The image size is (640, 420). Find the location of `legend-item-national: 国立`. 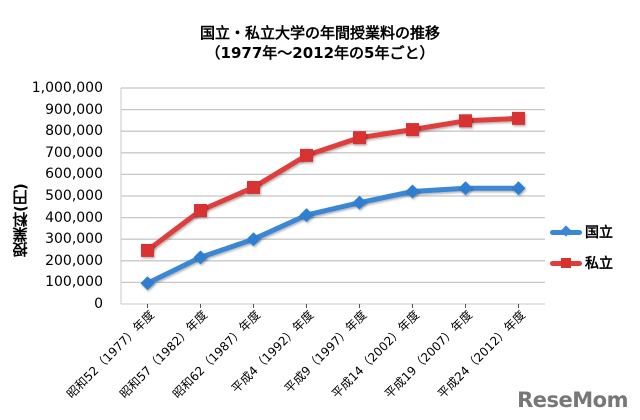

legend-item-national: 国立 is located at coordinates (581, 232).